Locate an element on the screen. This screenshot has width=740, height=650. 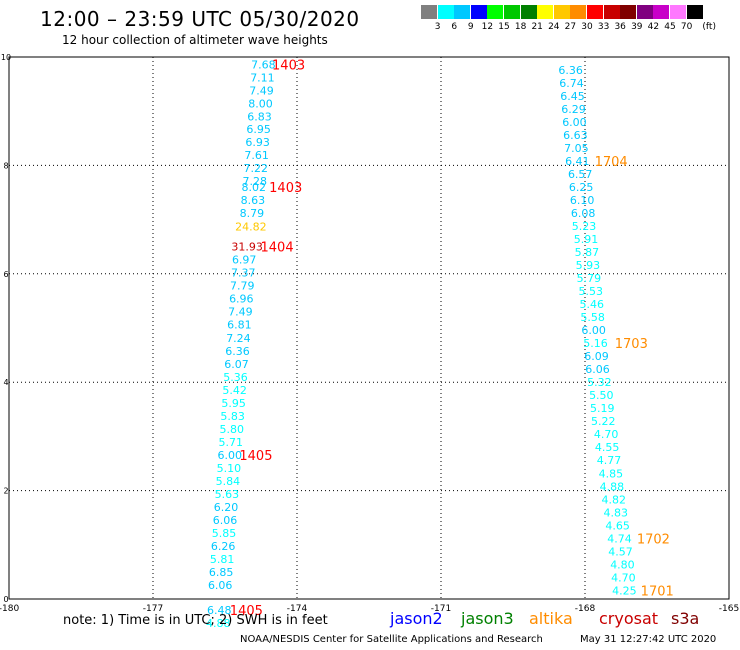
wave-height-label: 6.48 is located at coordinates (219, 610).